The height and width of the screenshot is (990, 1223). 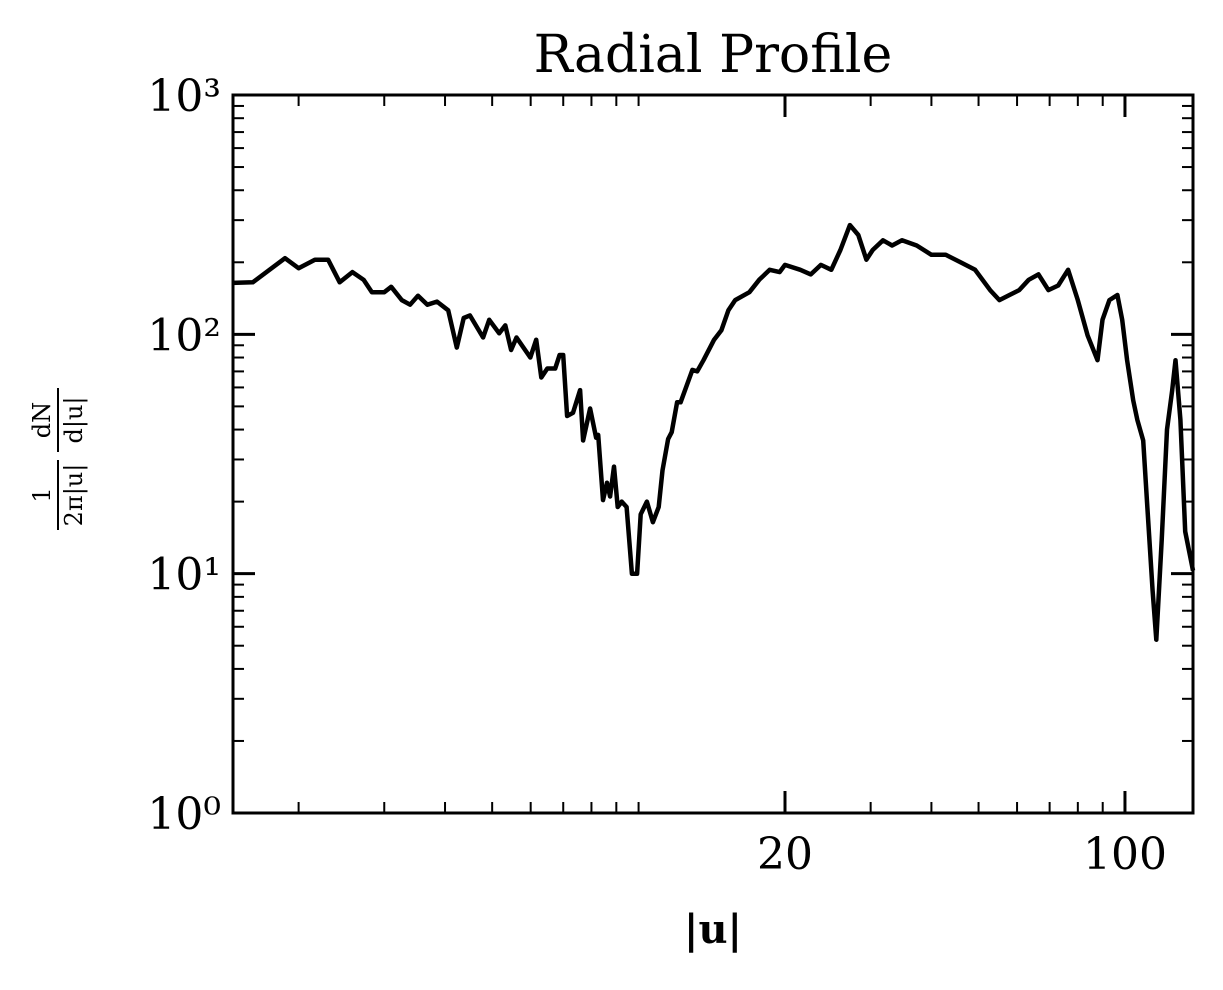 I want to click on y-tick-label: 10⁰, so click(x=184, y=814).